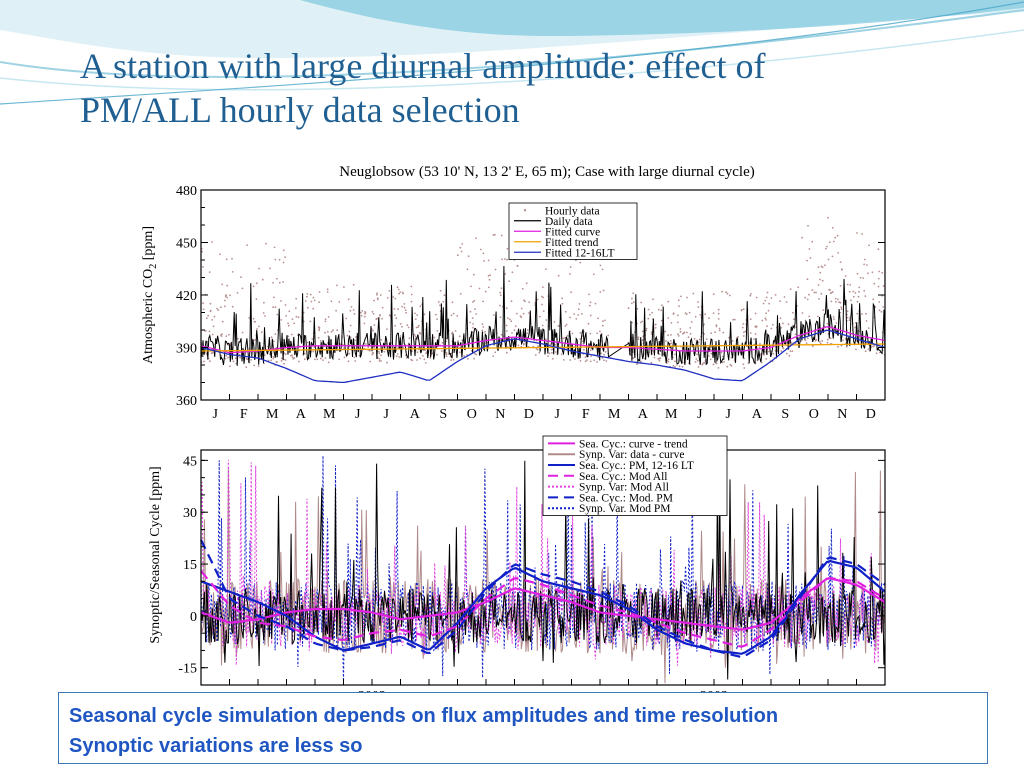 This screenshot has height=768, width=1024. What do you see at coordinates (190, 461) in the screenshot?
I see `y-tick-label: 45` at bounding box center [190, 461].